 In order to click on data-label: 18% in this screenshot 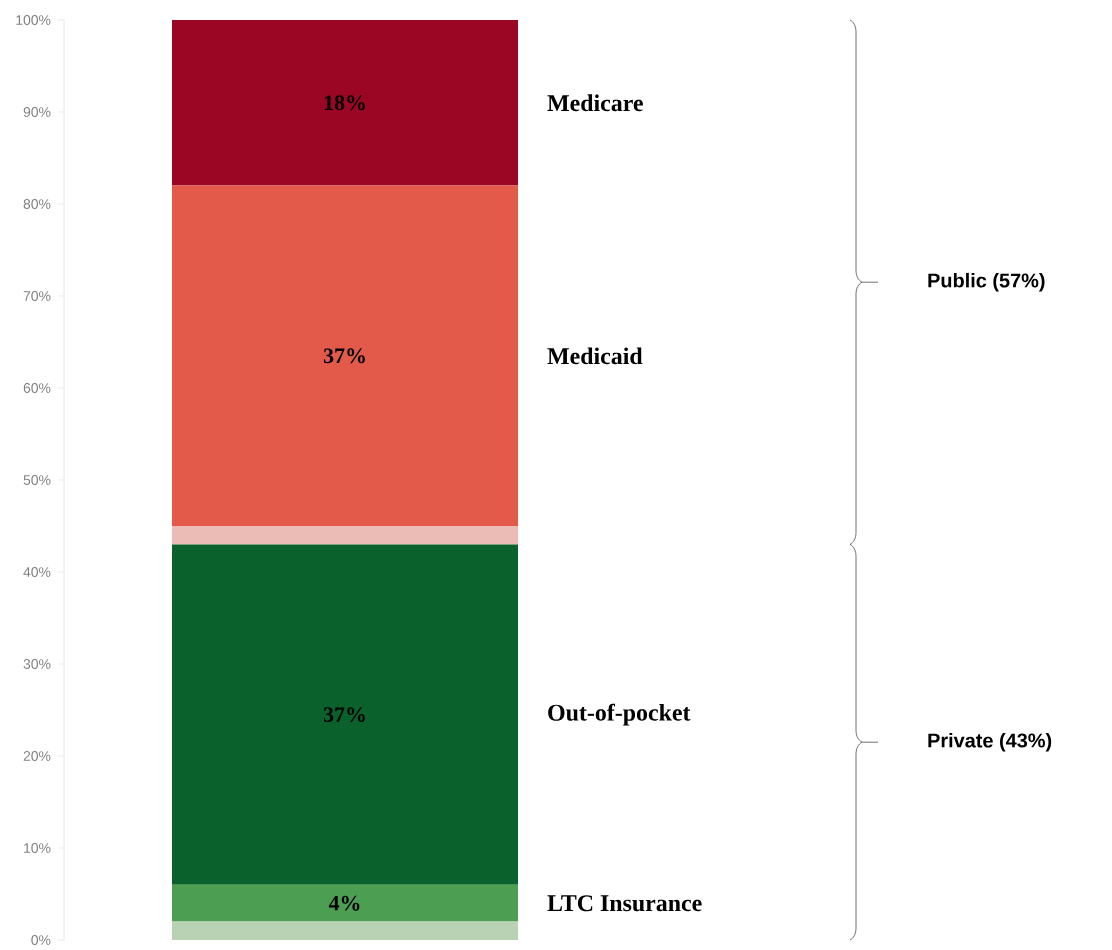, I will do `click(344, 103)`.